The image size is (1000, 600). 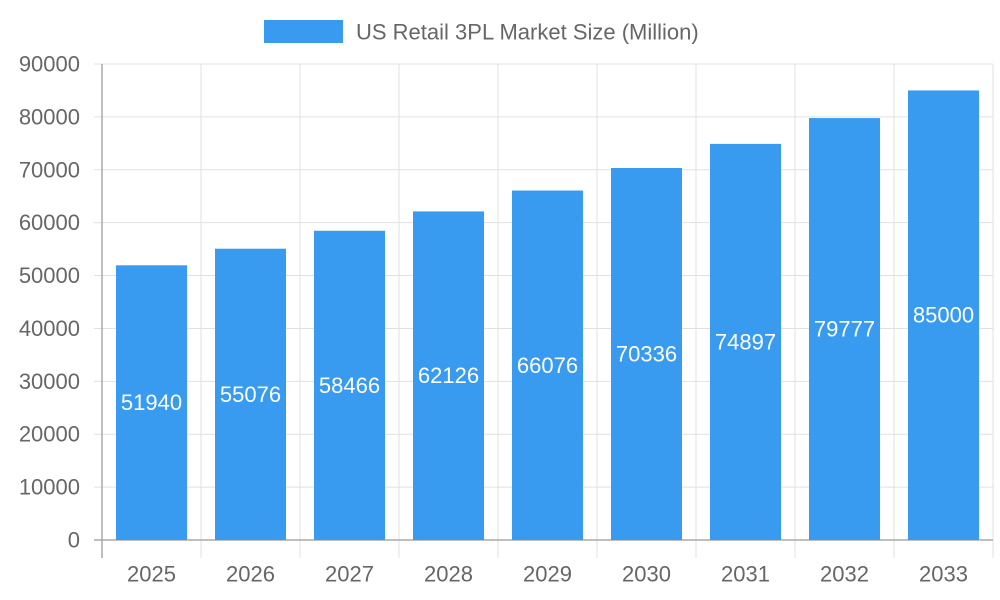 What do you see at coordinates (646, 574) in the screenshot?
I see `x-tick-label: 2030` at bounding box center [646, 574].